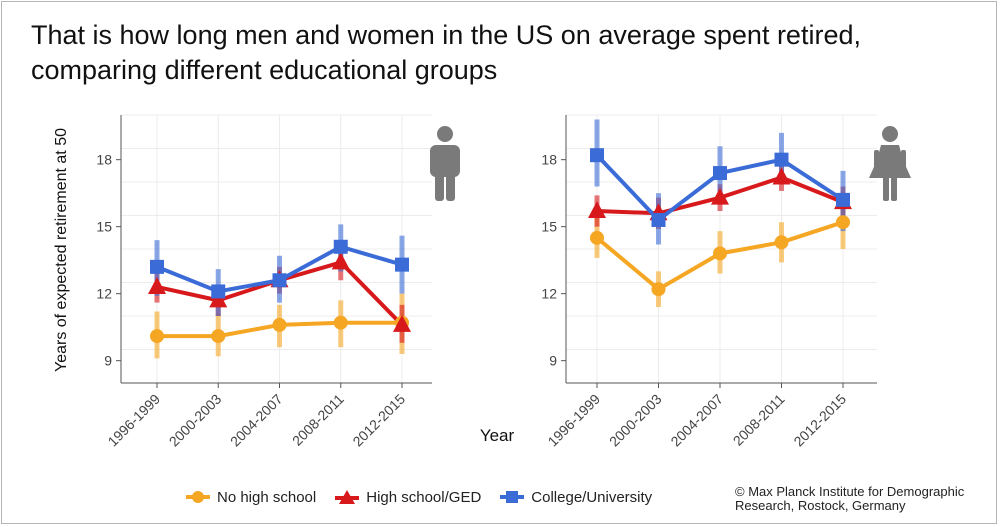 The width and height of the screenshot is (1000, 527). I want to click on female-person-icon, so click(890, 163).